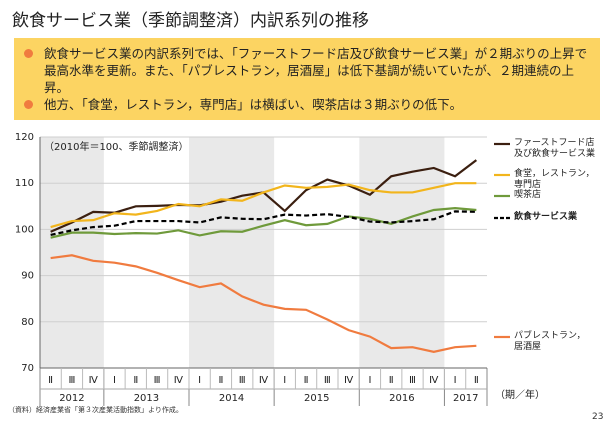 The width and height of the screenshot is (615, 426). What do you see at coordinates (554, 179) in the screenshot?
I see `legend-label: 食堂，レストラン， 専門店` at bounding box center [554, 179].